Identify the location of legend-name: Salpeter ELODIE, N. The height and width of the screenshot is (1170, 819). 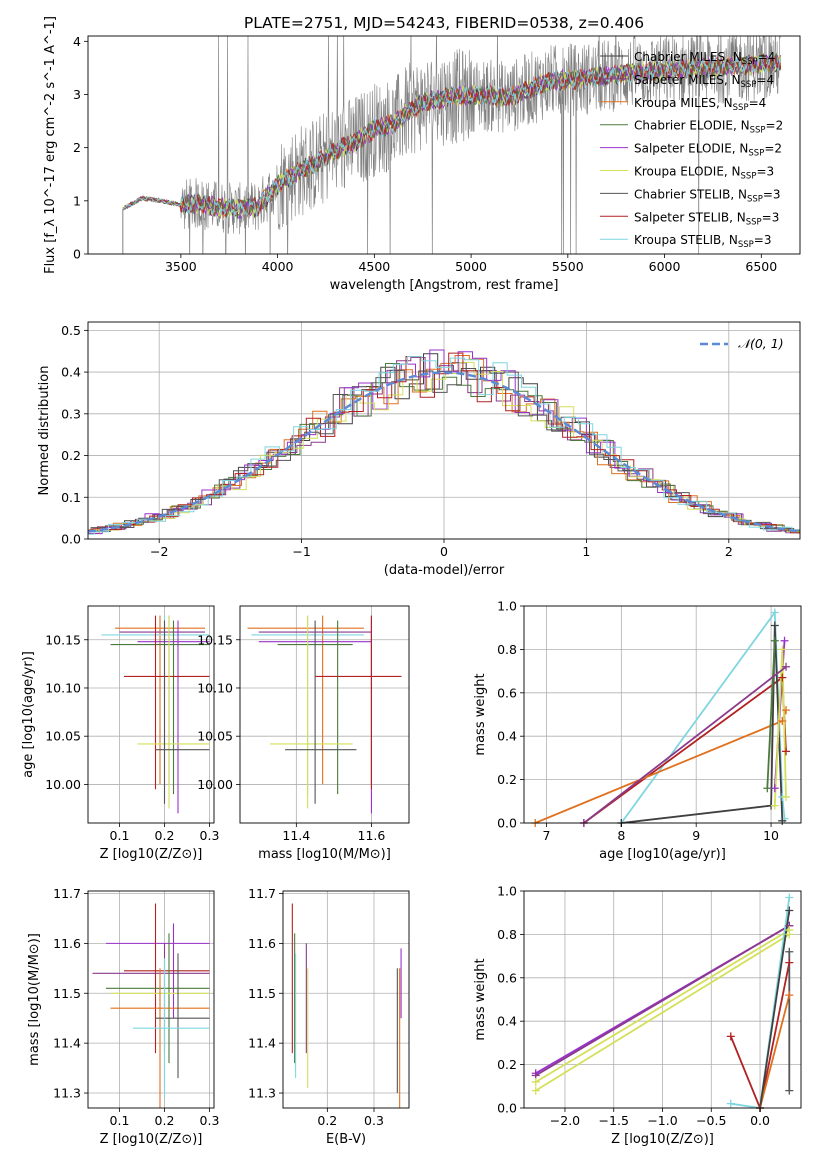
(691, 149).